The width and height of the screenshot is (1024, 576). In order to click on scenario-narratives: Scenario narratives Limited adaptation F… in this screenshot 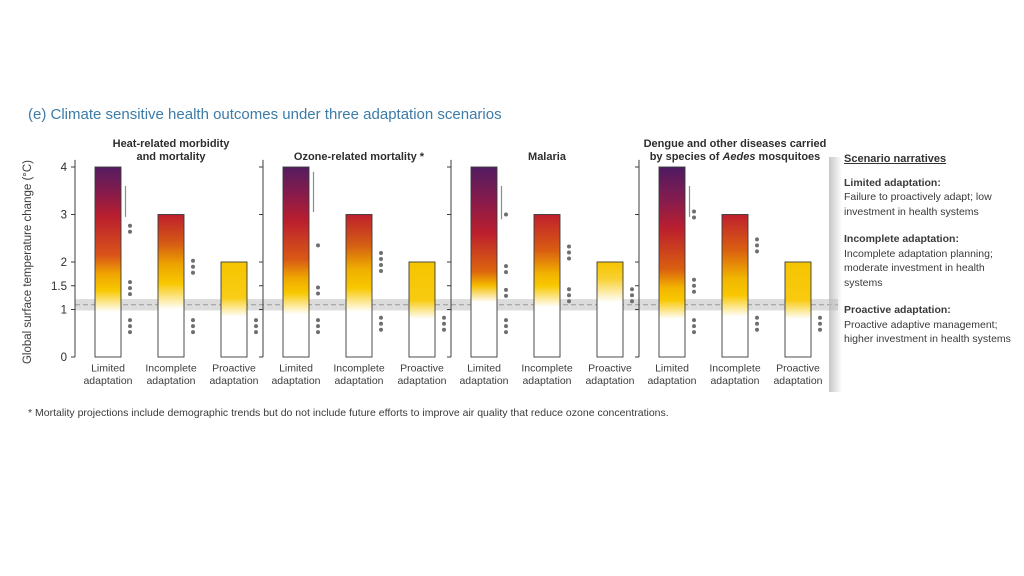, I will do `click(929, 256)`.